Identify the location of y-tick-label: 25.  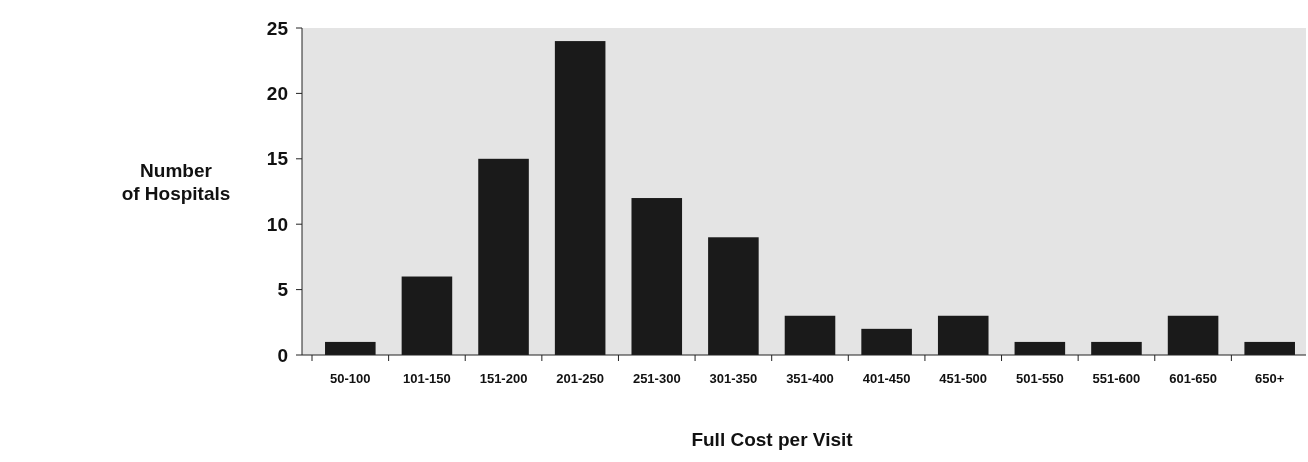
(277, 28).